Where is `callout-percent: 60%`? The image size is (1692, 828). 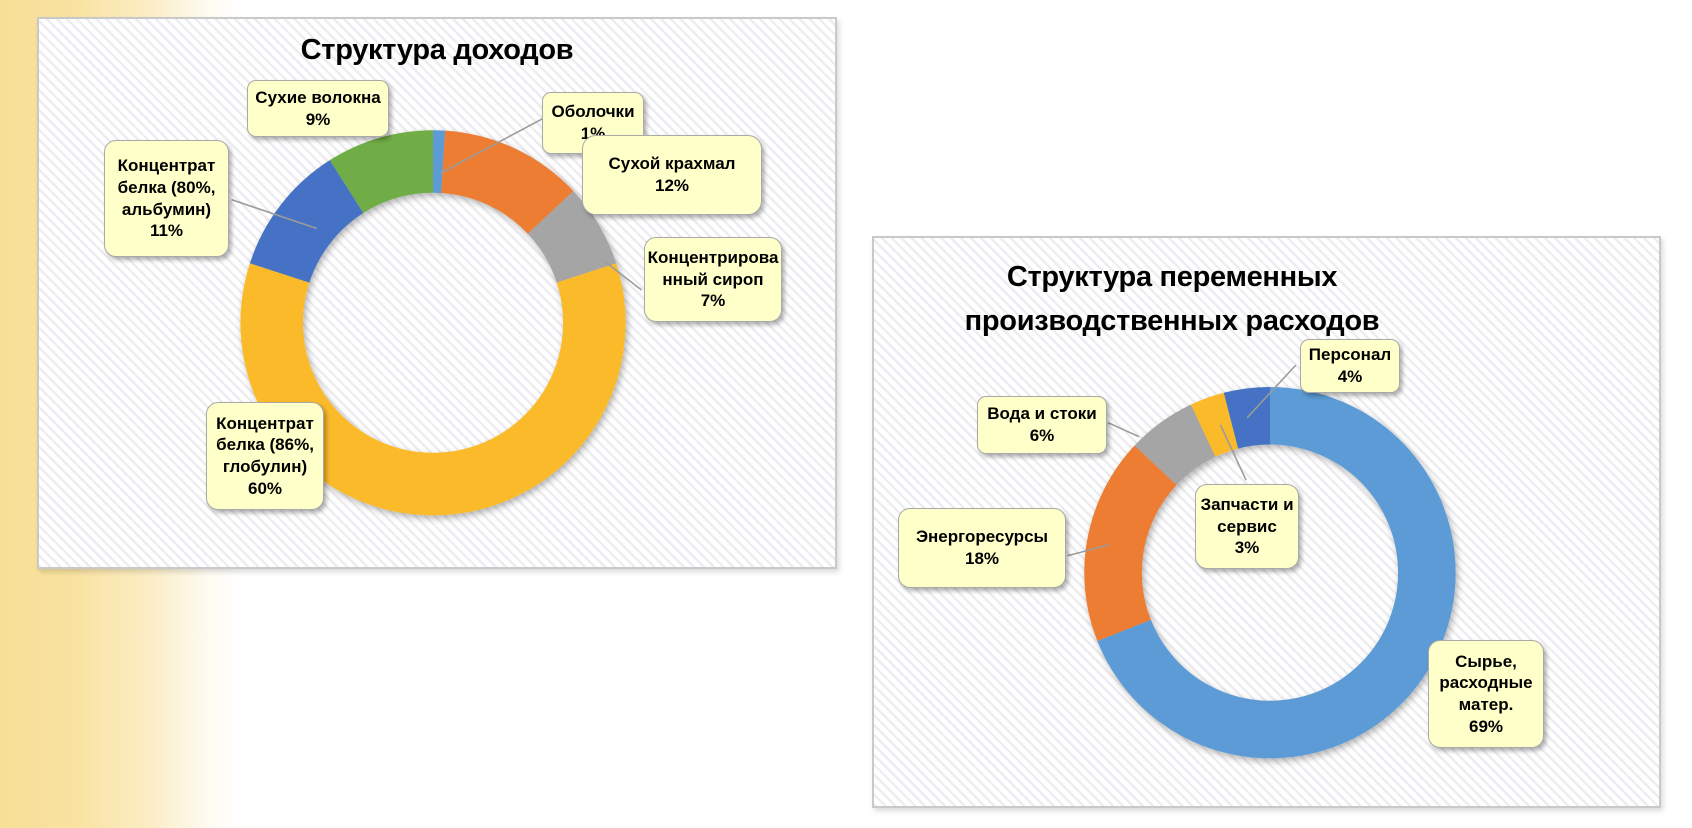 callout-percent: 60% is located at coordinates (265, 488).